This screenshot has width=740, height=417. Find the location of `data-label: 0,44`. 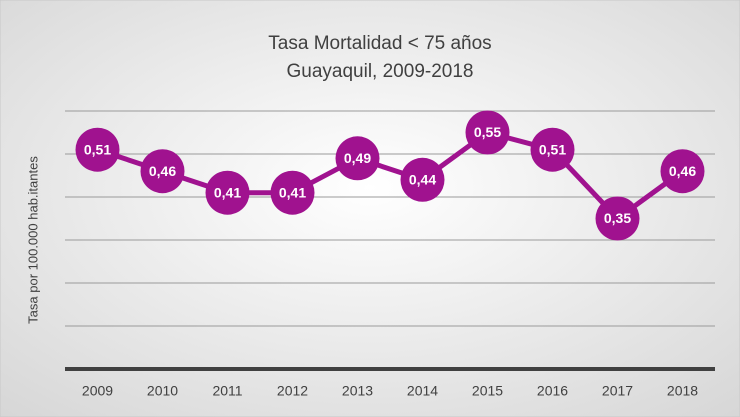

data-label: 0,44 is located at coordinates (422, 180).